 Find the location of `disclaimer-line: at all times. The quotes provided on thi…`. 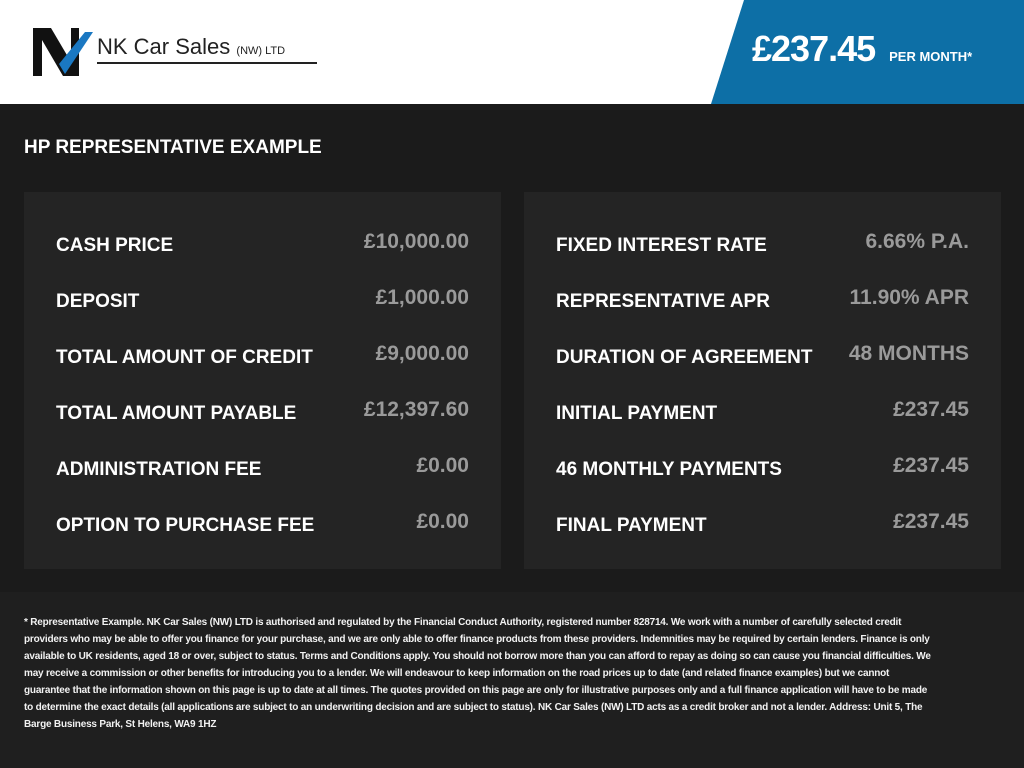

disclaimer-line: at all times. The quotes provided on thi… is located at coordinates (476, 699).